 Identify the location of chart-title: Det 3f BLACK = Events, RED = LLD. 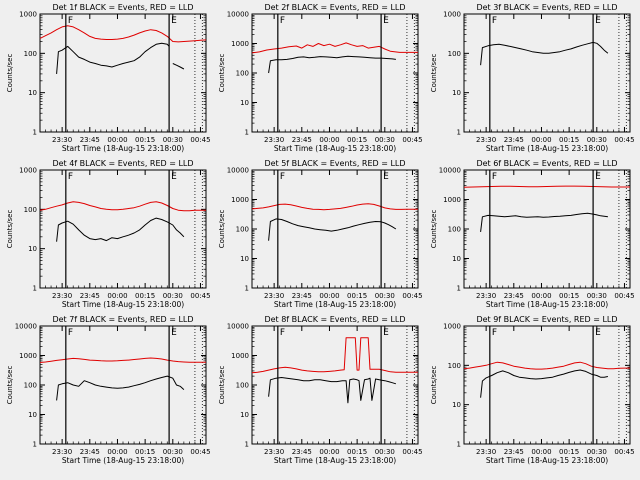
(546, 7).